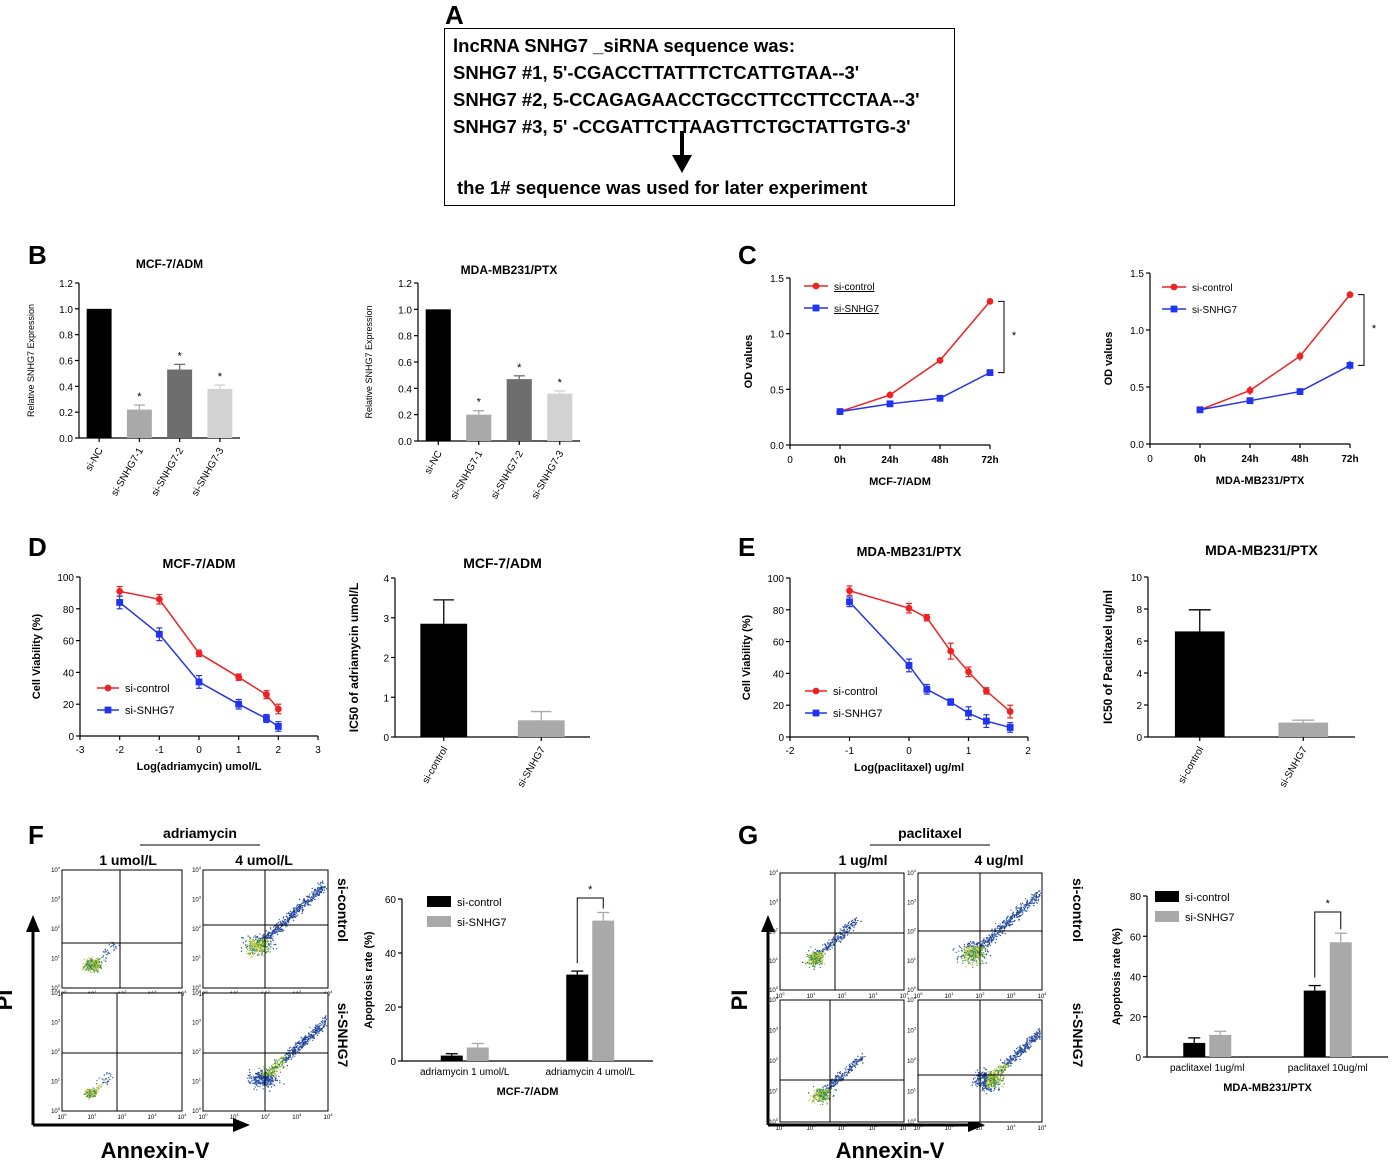 This screenshot has height=1162, width=1394. Describe the element at coordinates (519, 368) in the screenshot. I see `significance-mark: *` at that location.